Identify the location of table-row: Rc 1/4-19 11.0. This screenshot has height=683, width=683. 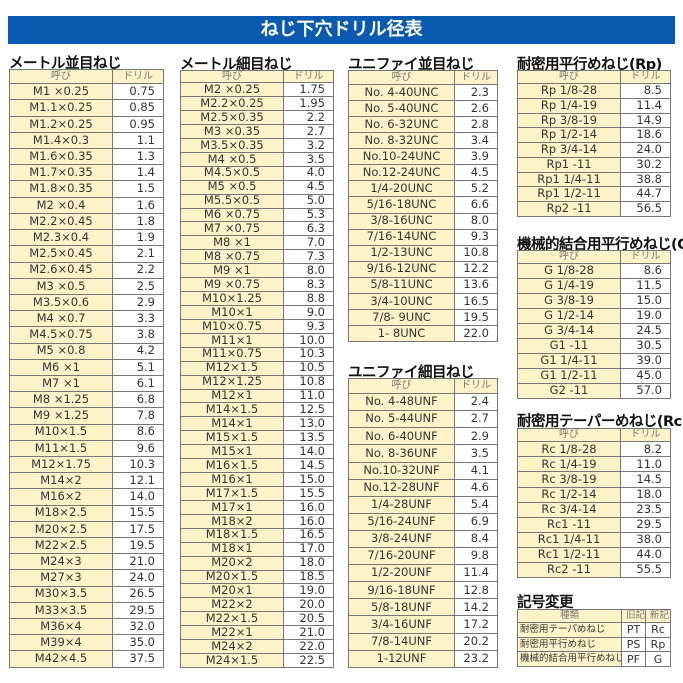
(594, 464).